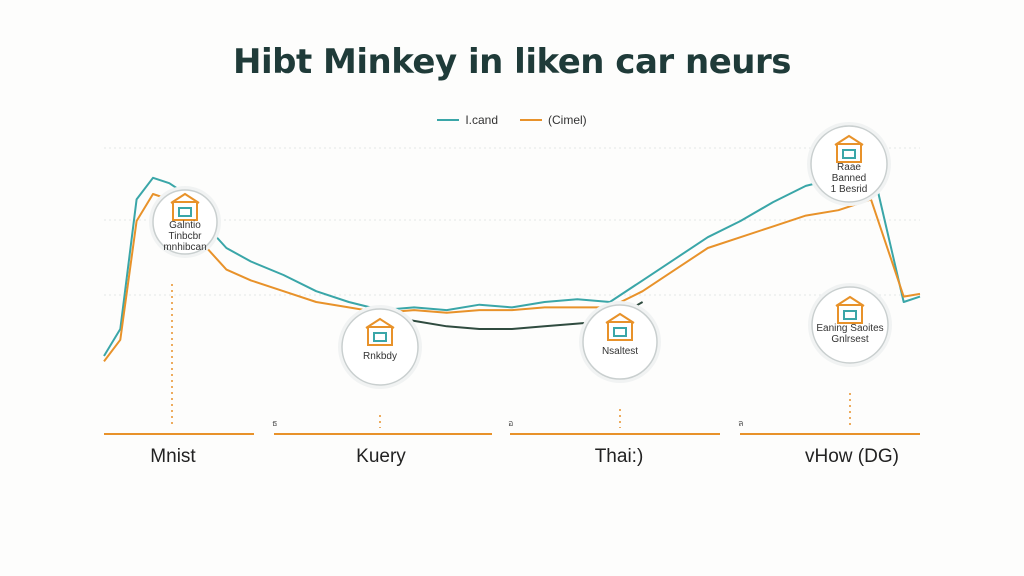  I want to click on legend-item-2: (Cimel), so click(553, 120).